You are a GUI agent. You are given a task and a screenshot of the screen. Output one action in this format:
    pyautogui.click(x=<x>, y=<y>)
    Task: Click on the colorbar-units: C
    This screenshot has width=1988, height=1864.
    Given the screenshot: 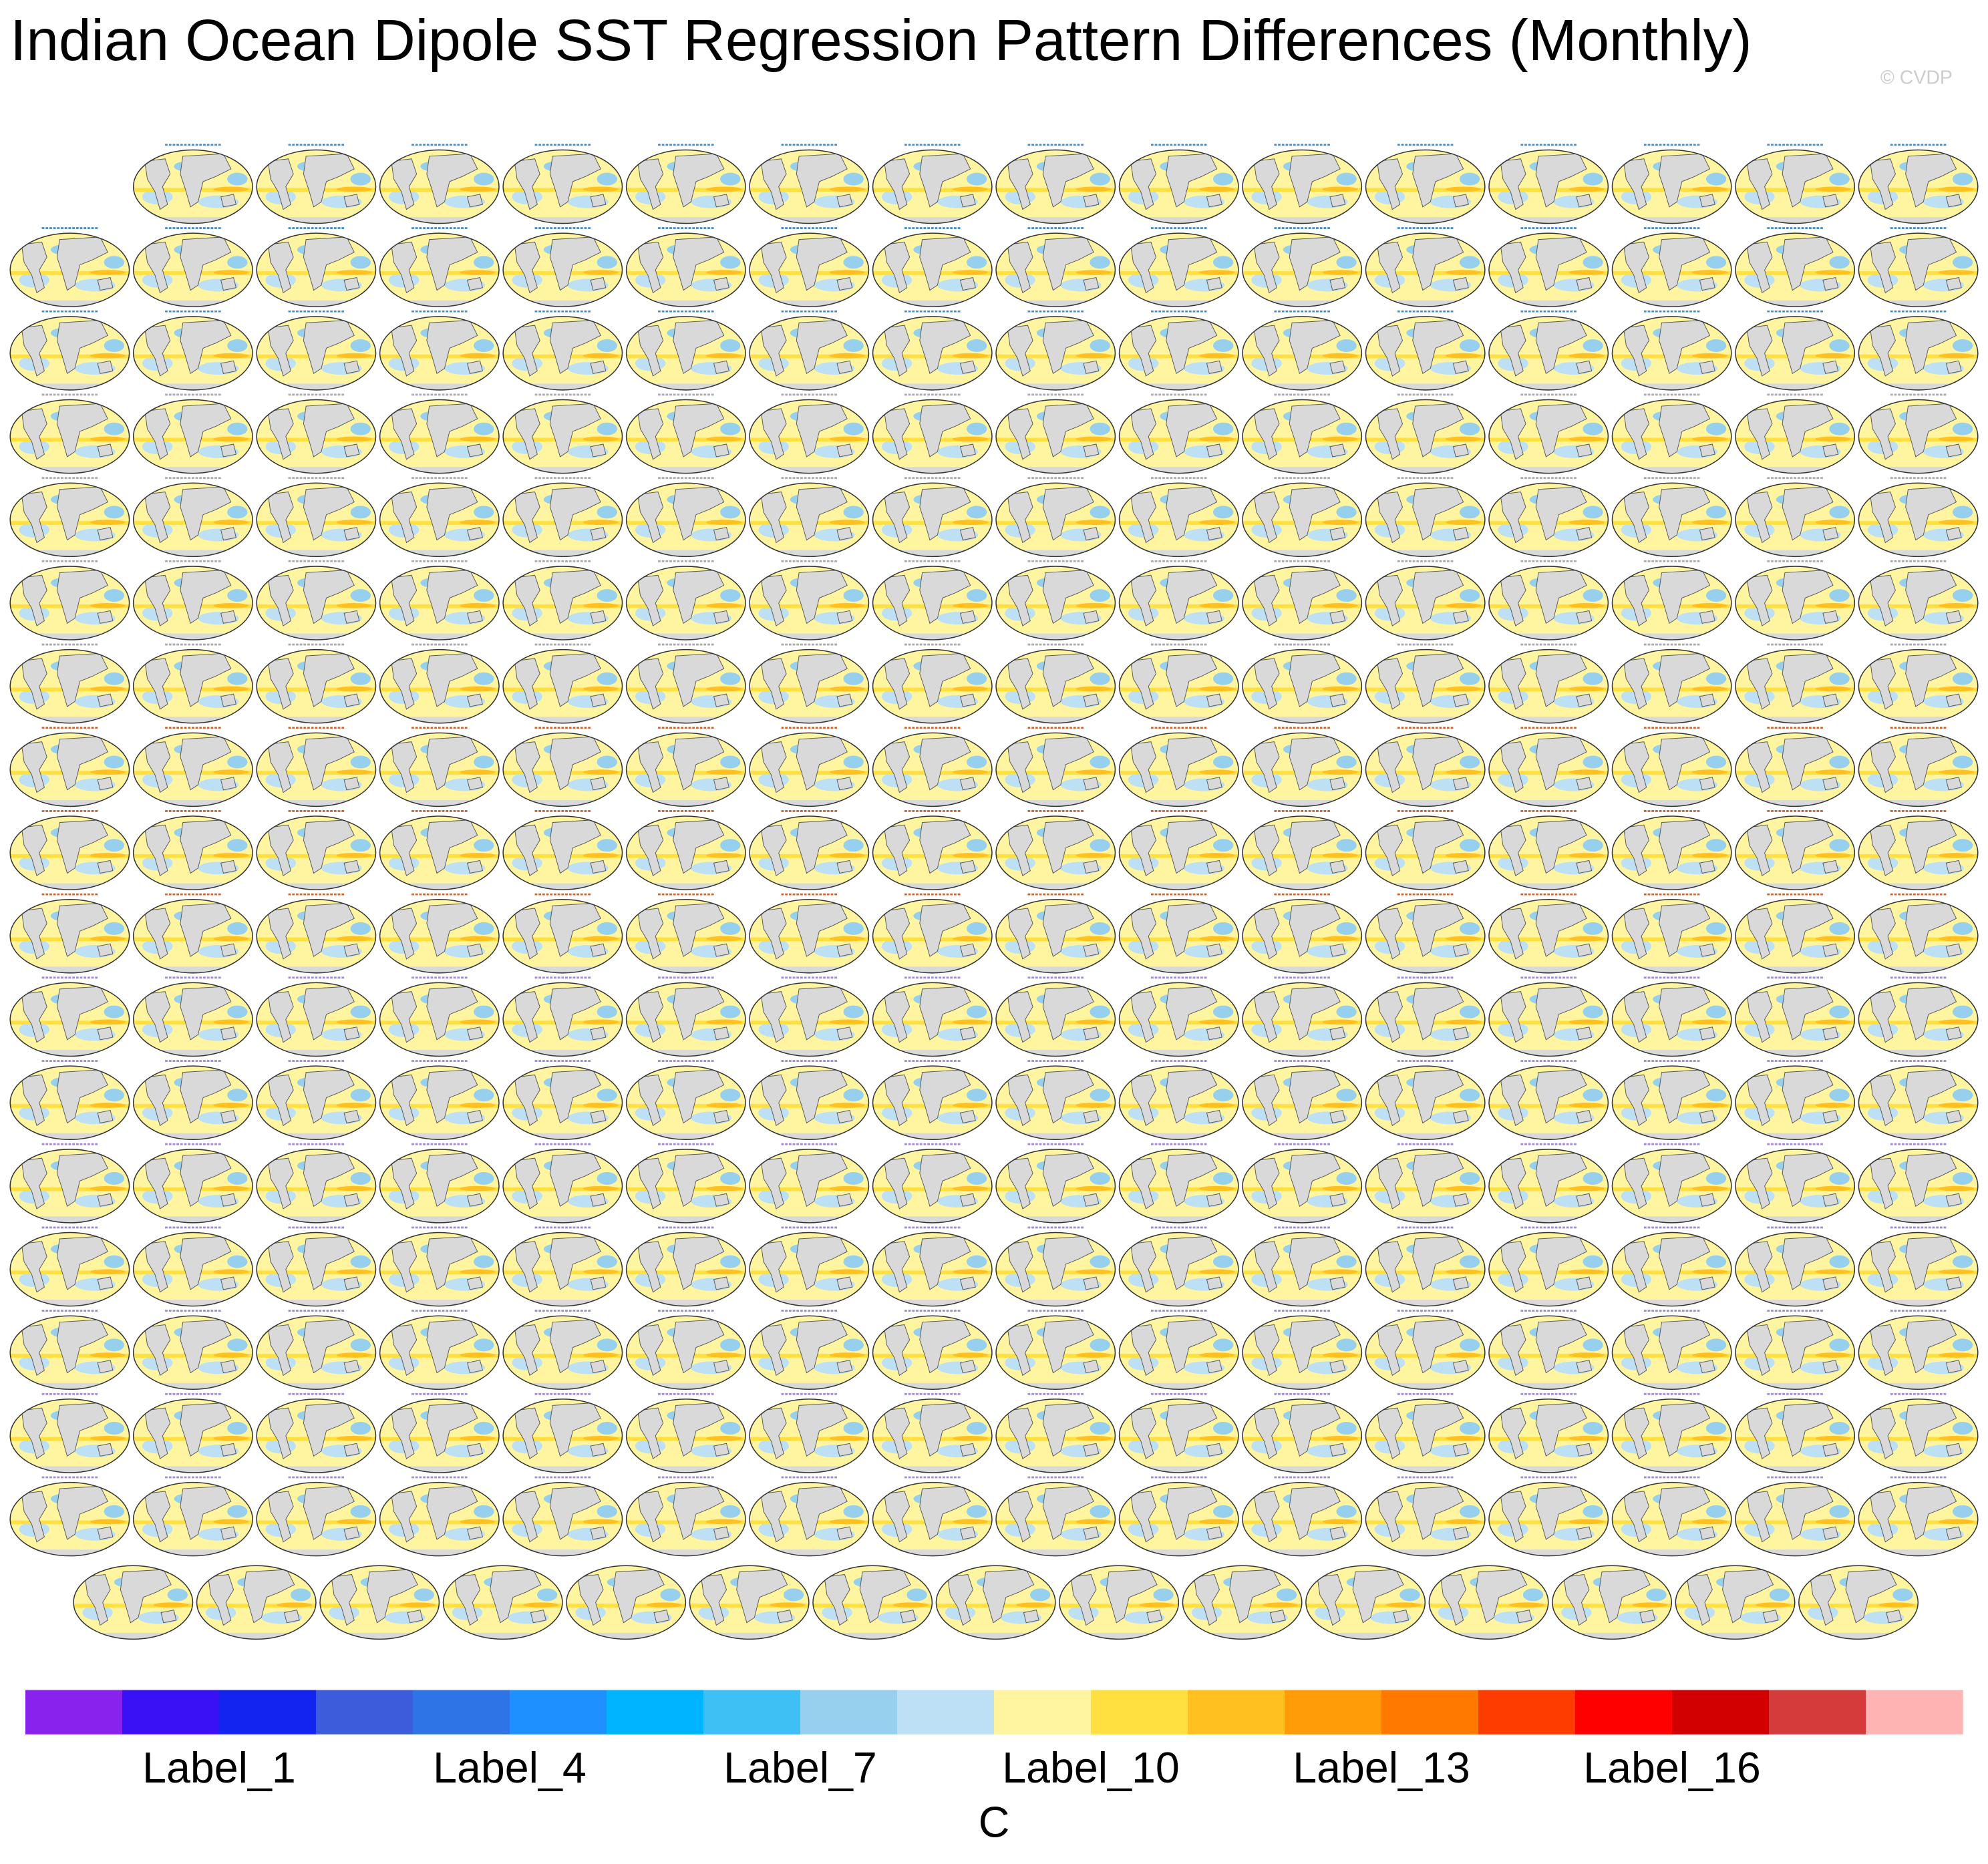 What is the action you would take?
    pyautogui.click(x=994, y=1823)
    